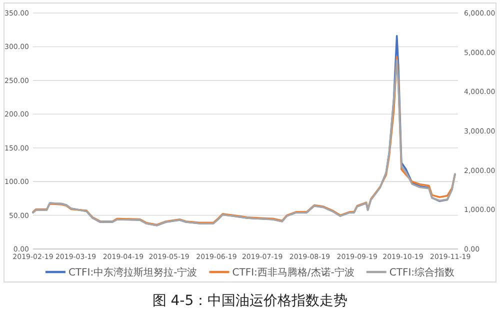 Image resolution: width=500 pixels, height=334 pixels. I want to click on legend-label: CTFI:西非马腾格/杰诺-宁波, so click(293, 272).